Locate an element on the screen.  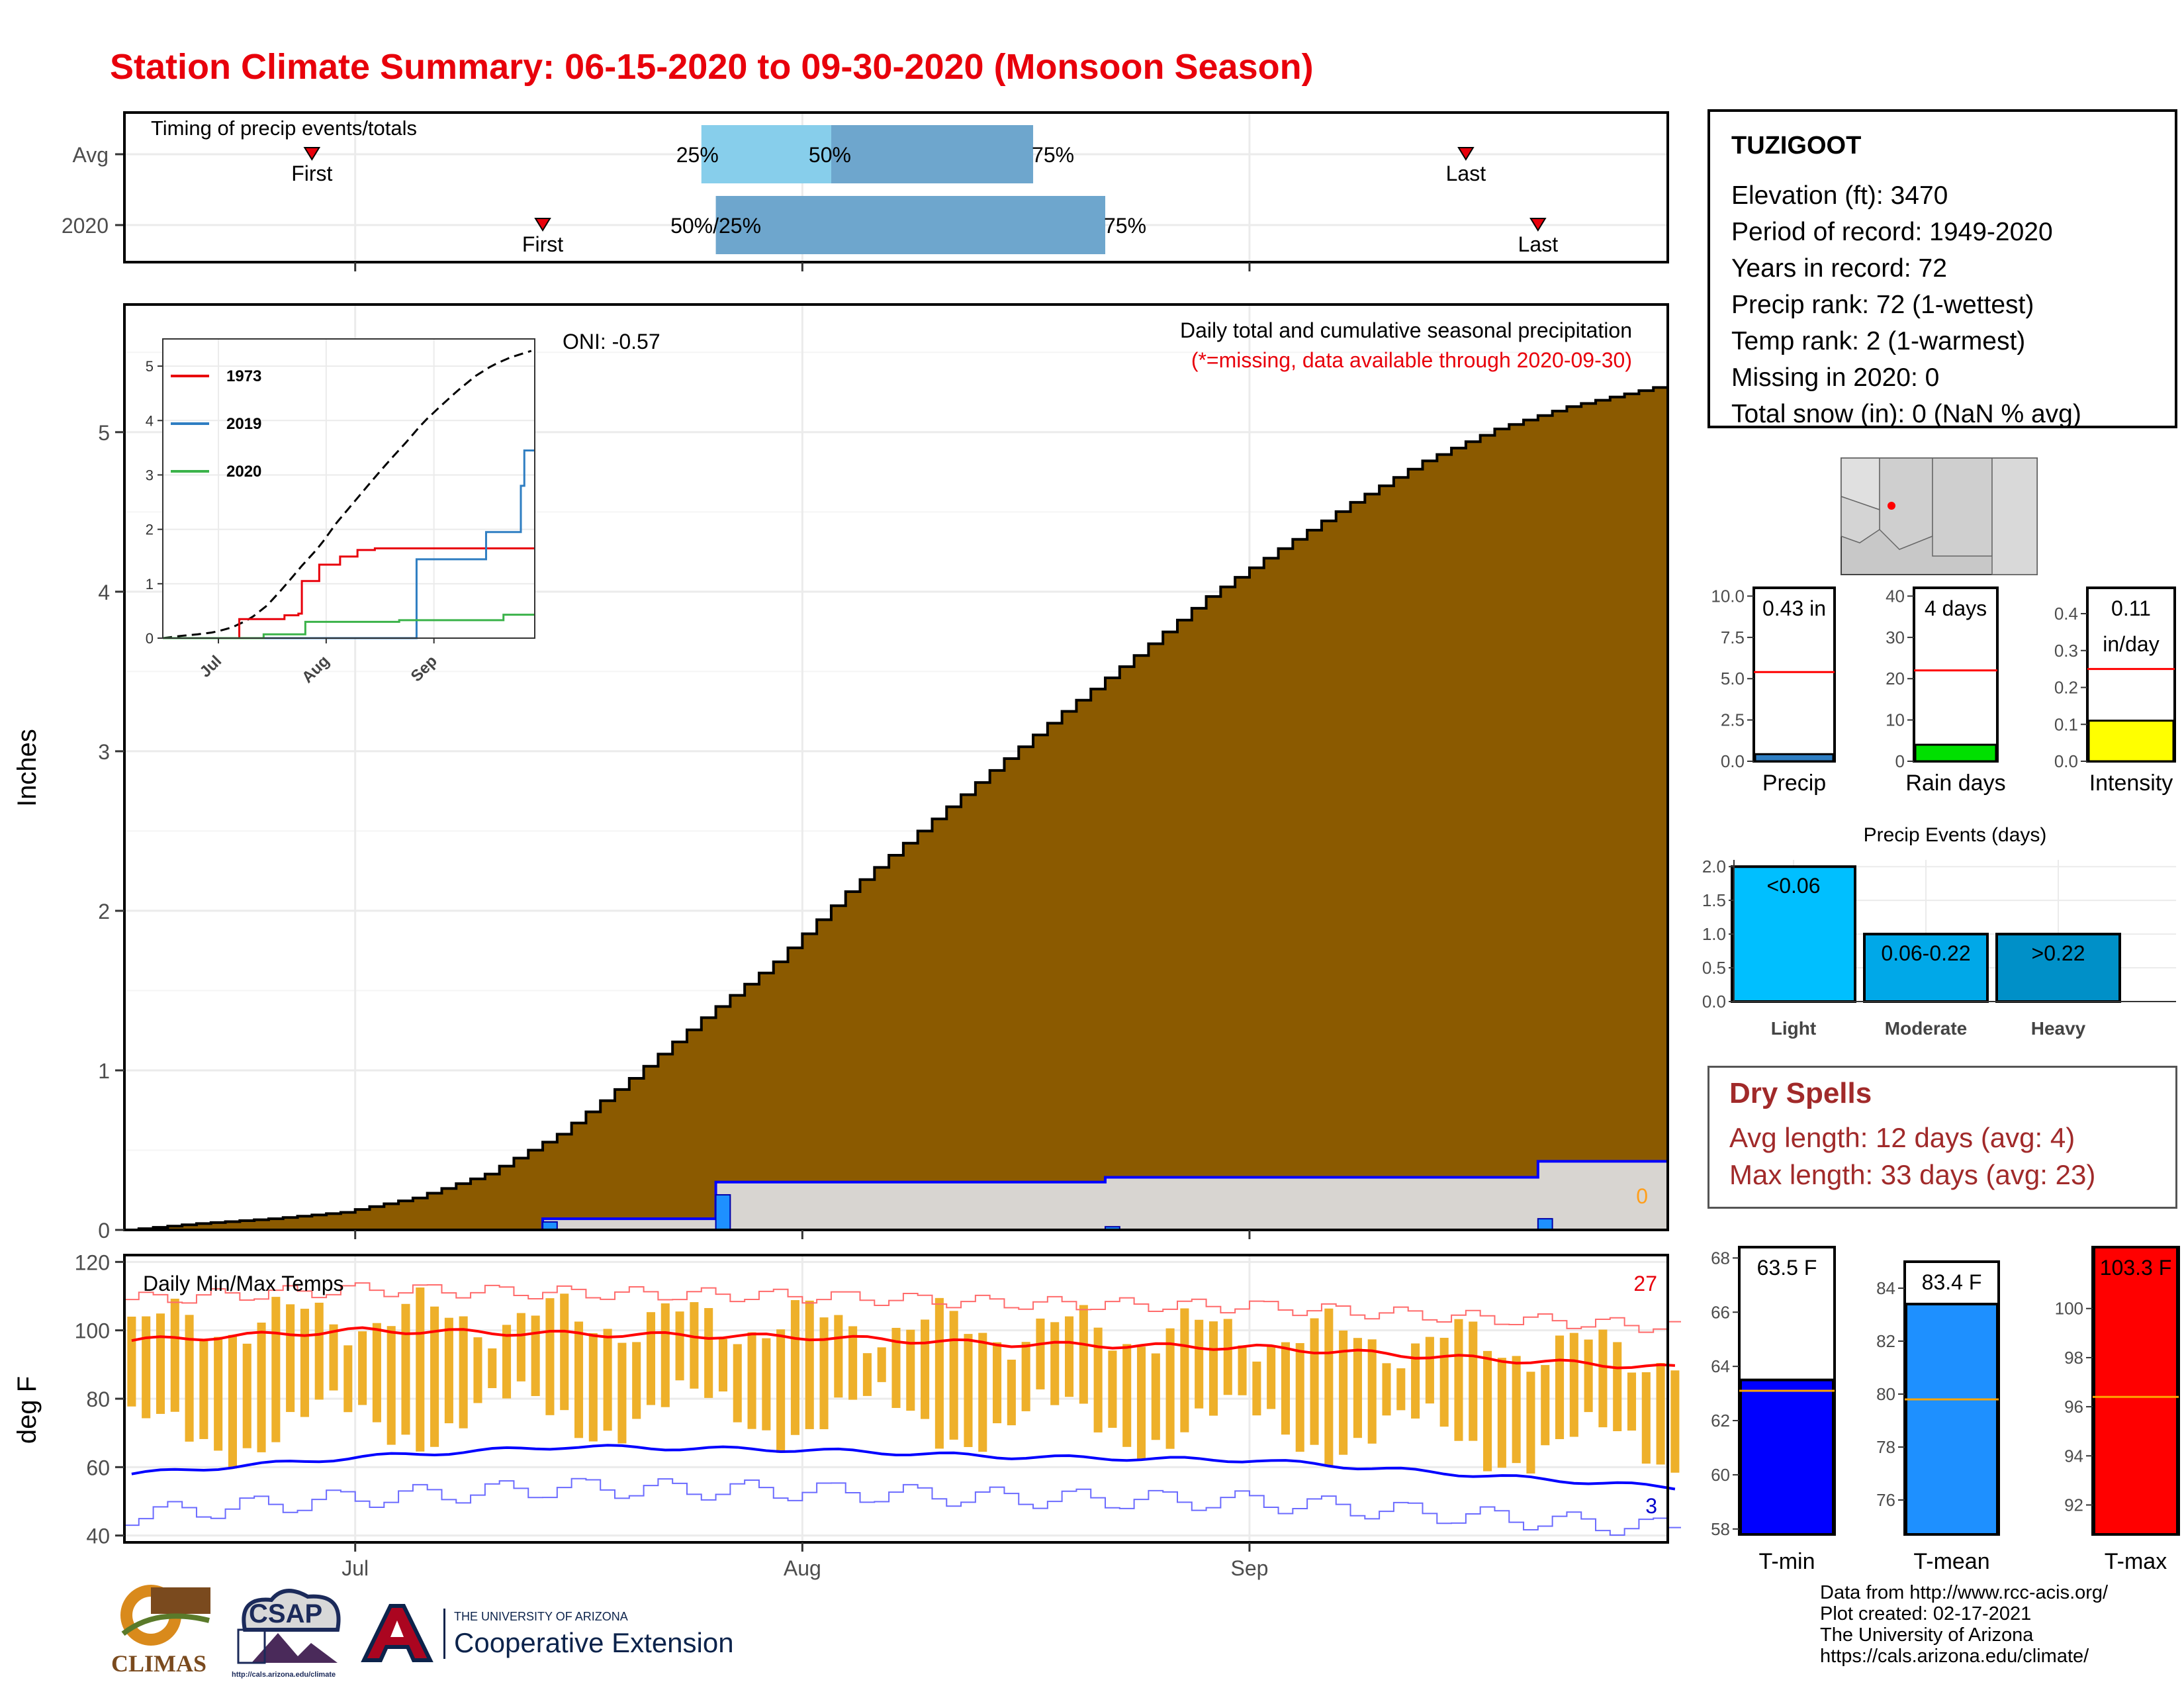
mini-chart-label: Intensity is located at coordinates (2131, 783).